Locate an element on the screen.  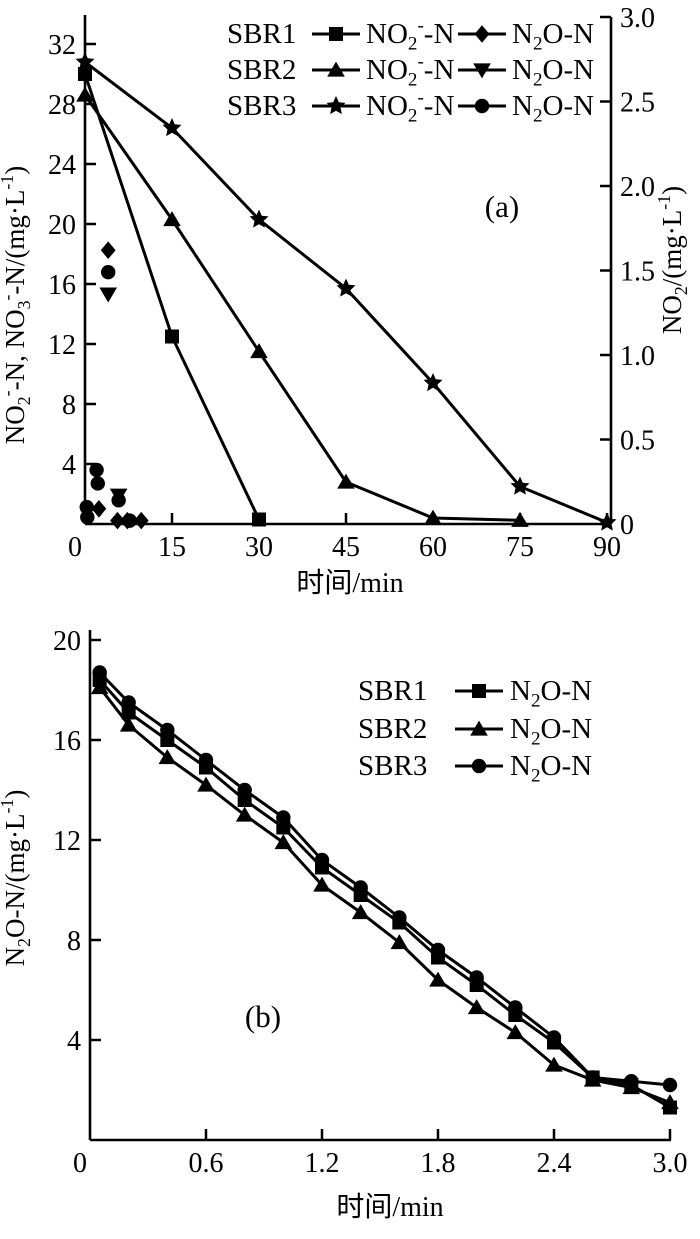
y-axis-title-left-text: N2O-N/(mg·L-1) is located at coordinates (17, 878).